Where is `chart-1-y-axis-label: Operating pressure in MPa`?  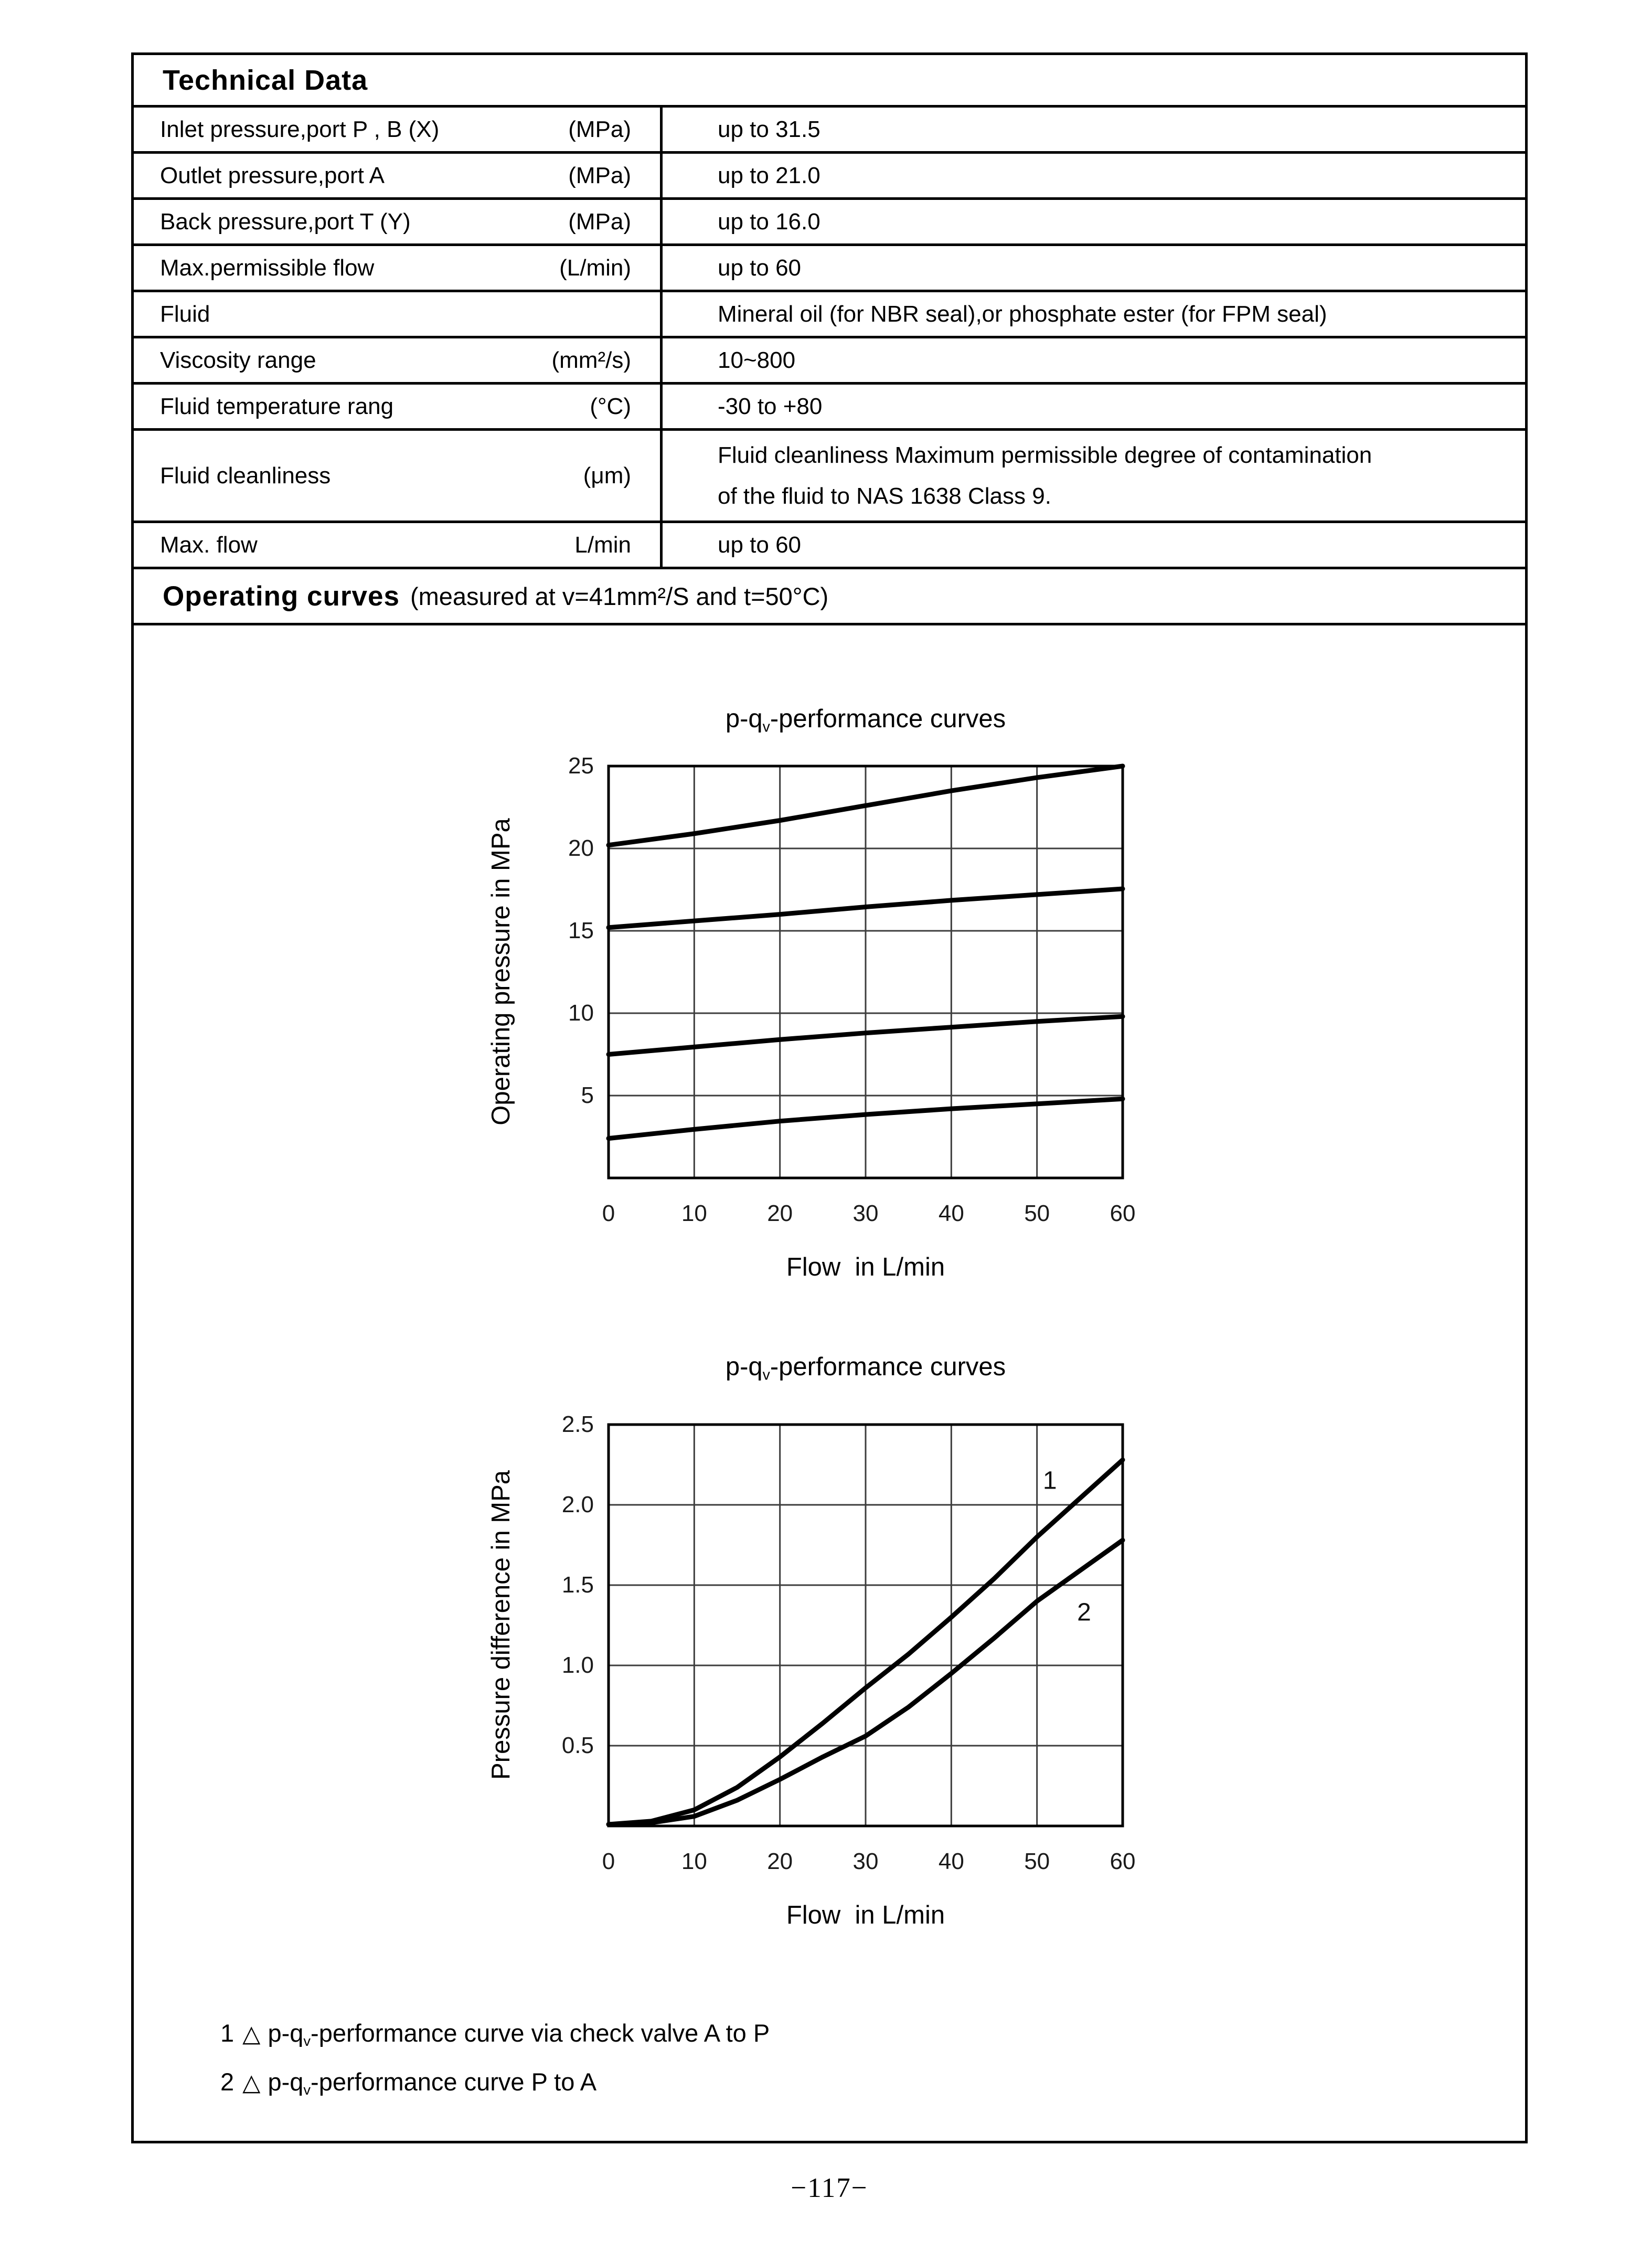
chart-1-y-axis-label: Operating pressure in MPa is located at coordinates (501, 971).